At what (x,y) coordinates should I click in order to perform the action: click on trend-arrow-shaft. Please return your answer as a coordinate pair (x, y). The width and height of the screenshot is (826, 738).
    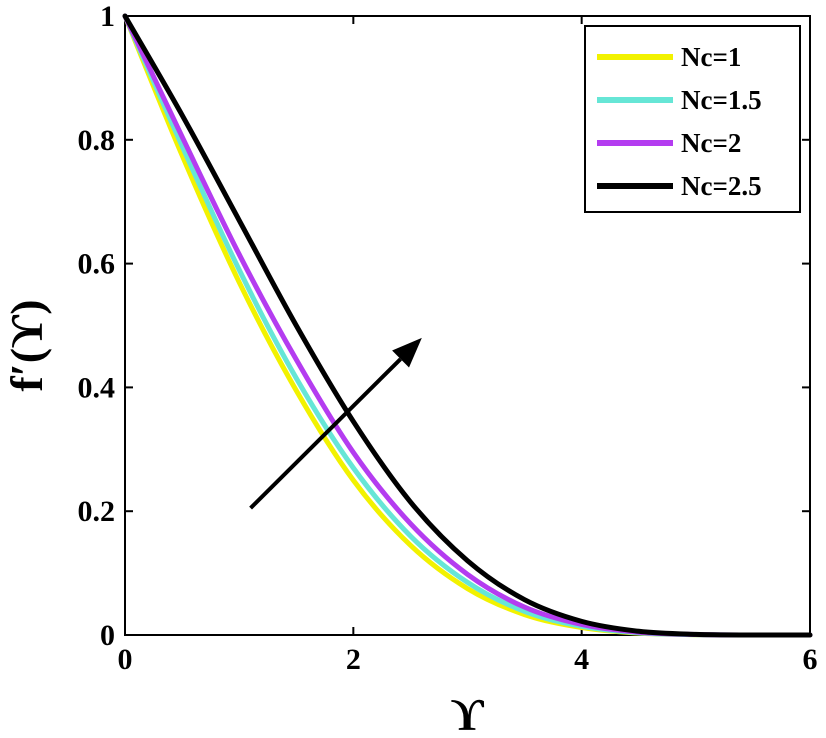
    Looking at the image, I should click on (325, 433).